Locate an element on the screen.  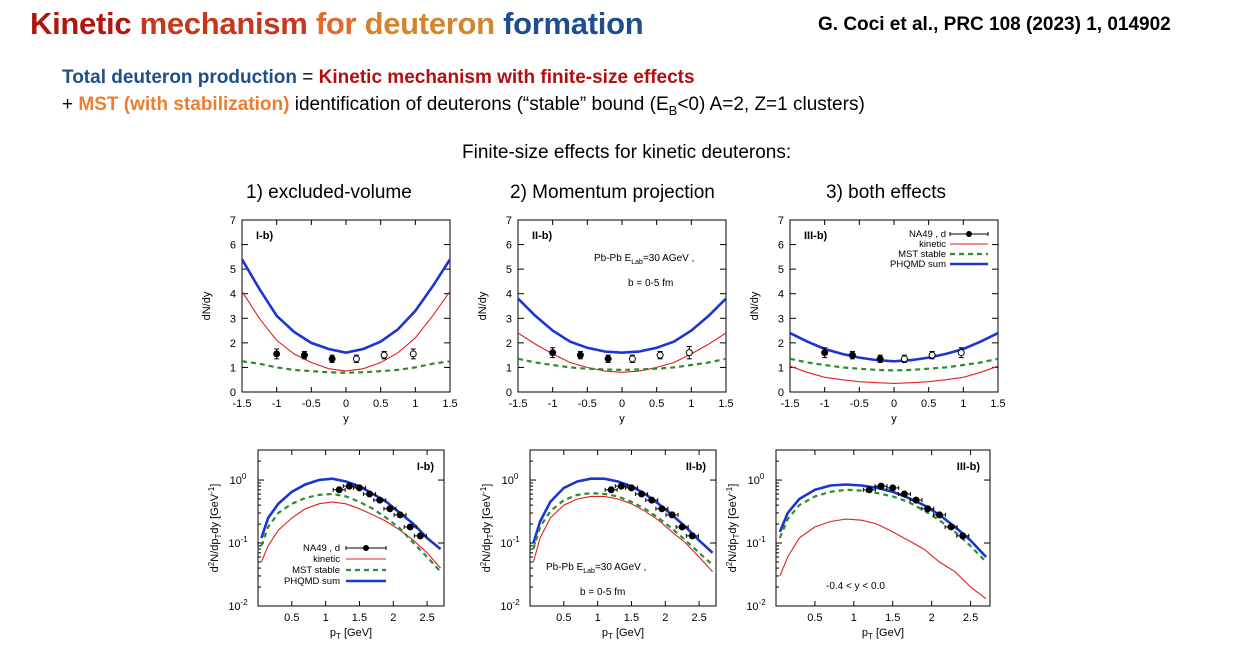
tick-label: 4 is located at coordinates (509, 295).